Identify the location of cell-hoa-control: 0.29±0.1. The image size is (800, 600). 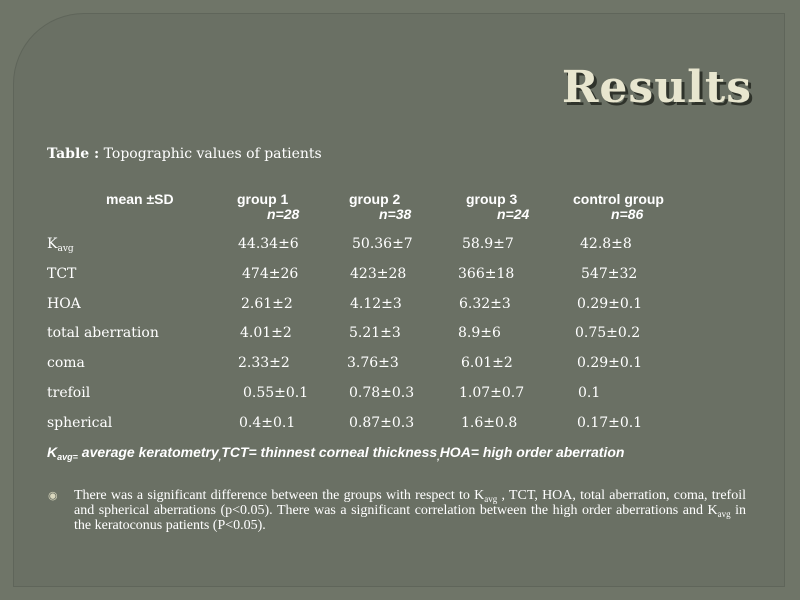
(610, 304).